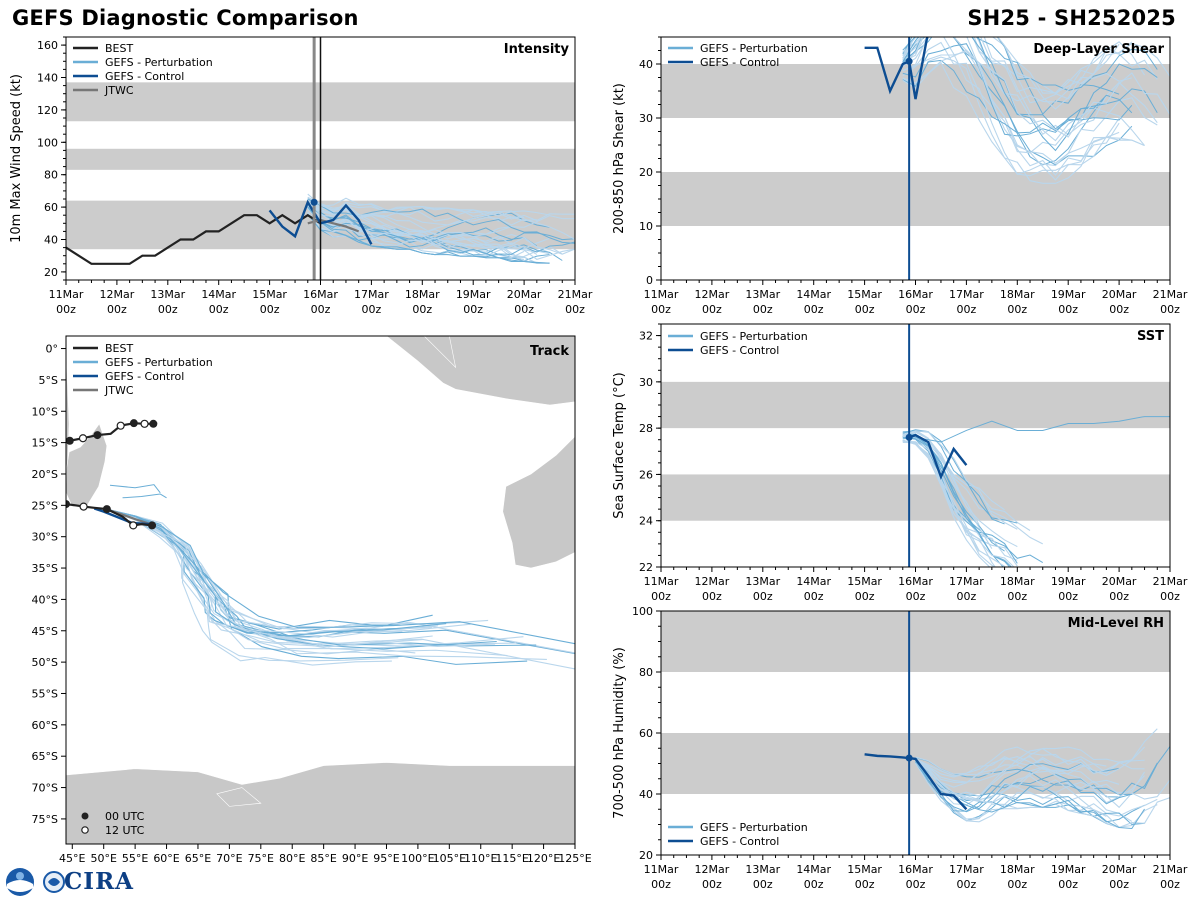 This screenshot has width=1200, height=900. Describe the element at coordinates (72, 858) in the screenshot. I see `x-tick-label: 45°E` at that location.